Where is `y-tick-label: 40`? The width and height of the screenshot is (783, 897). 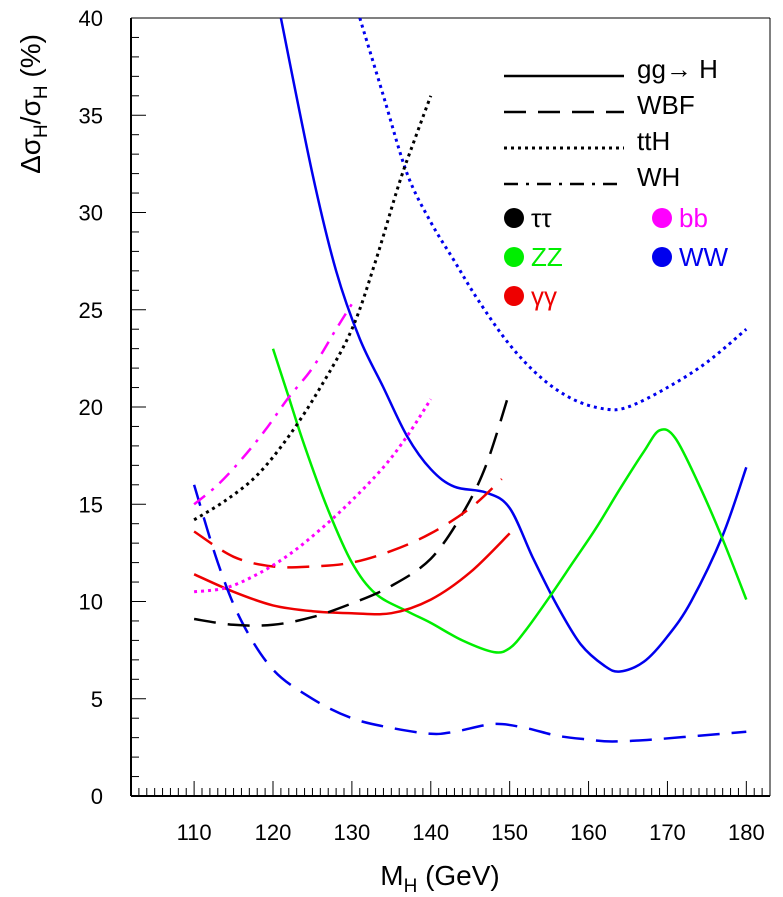
y-tick-label: 40 is located at coordinates (91, 18).